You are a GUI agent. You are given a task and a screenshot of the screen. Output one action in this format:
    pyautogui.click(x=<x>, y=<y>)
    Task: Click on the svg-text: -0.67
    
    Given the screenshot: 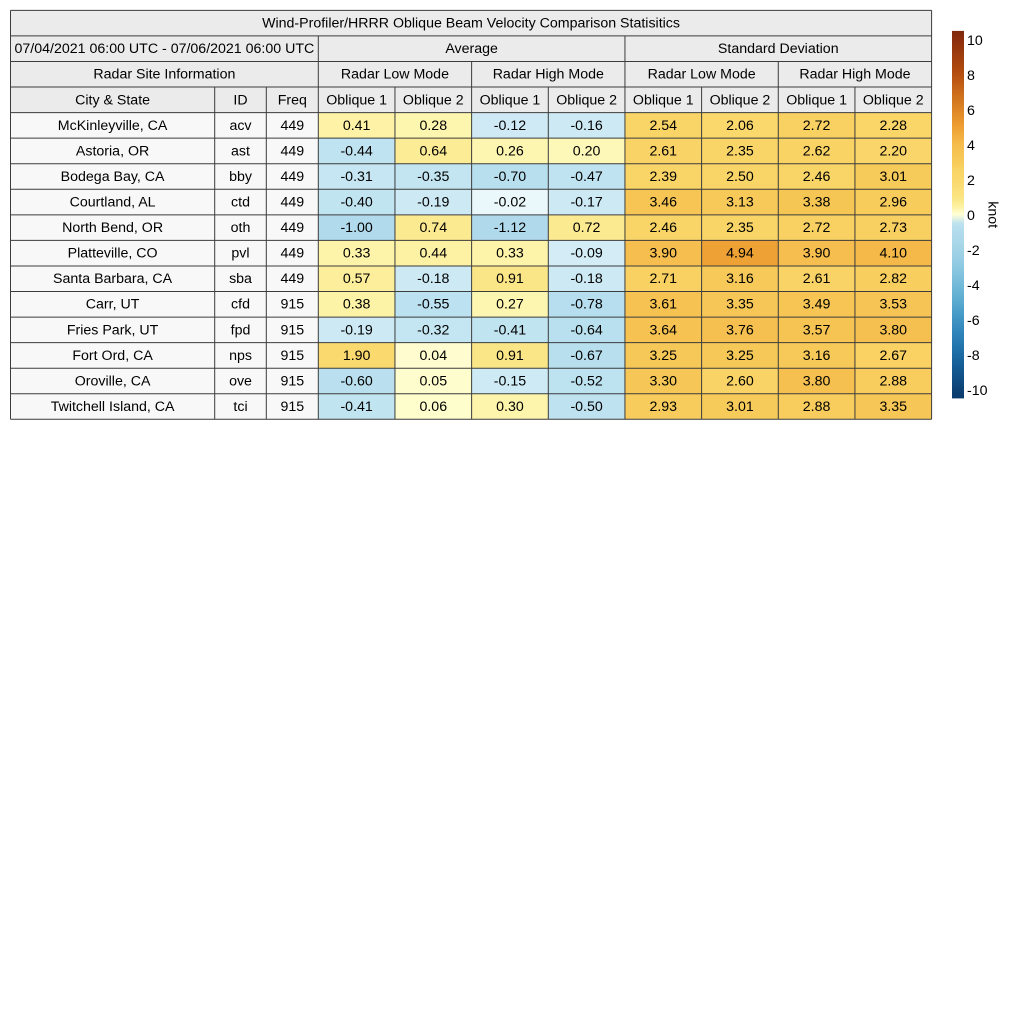 What is the action you would take?
    pyautogui.click(x=586, y=356)
    